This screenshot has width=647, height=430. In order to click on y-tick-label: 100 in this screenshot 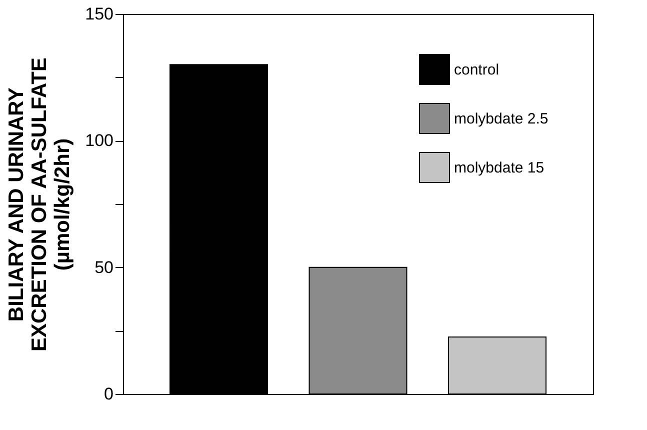, I will do `click(99, 140)`.